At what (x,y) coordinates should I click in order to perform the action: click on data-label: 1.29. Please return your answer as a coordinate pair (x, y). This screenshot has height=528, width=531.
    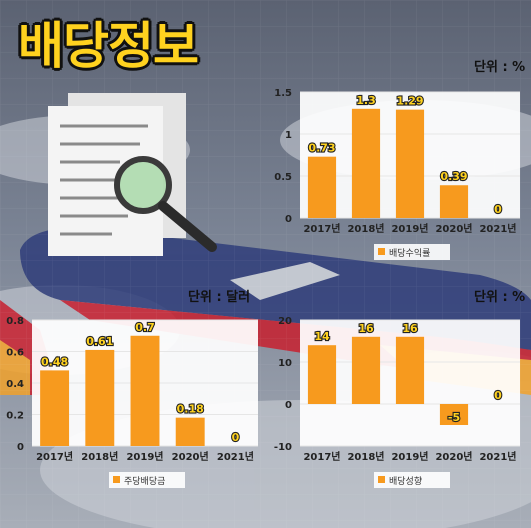
    Looking at the image, I should click on (409, 101).